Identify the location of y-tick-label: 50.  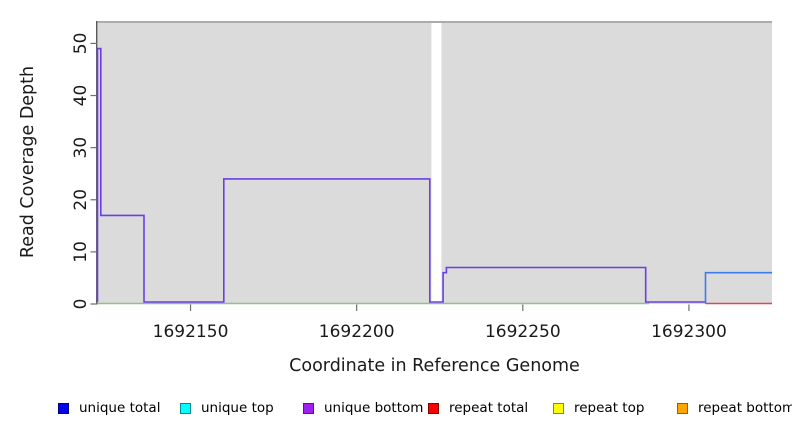
(81, 44).